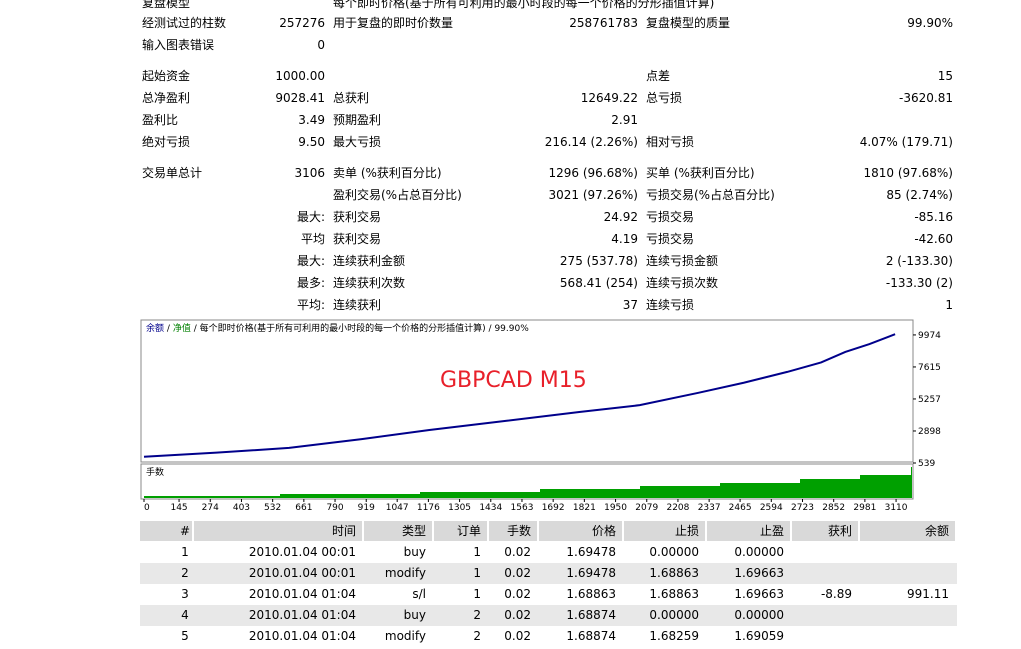  What do you see at coordinates (945, 76) in the screenshot?
I see `stat-value: 15` at bounding box center [945, 76].